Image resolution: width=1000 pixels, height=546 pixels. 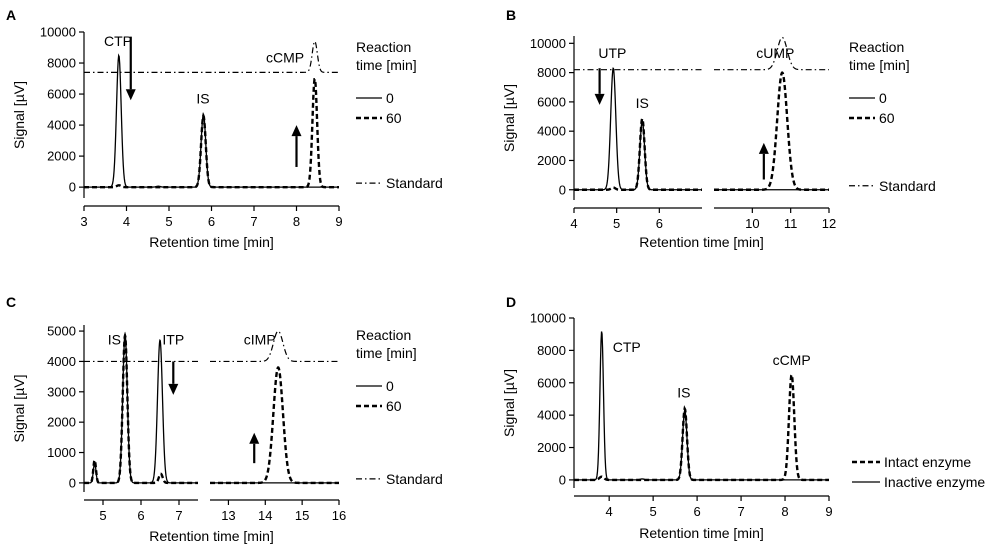 I want to click on peak-label: cUMP, so click(x=775, y=53).